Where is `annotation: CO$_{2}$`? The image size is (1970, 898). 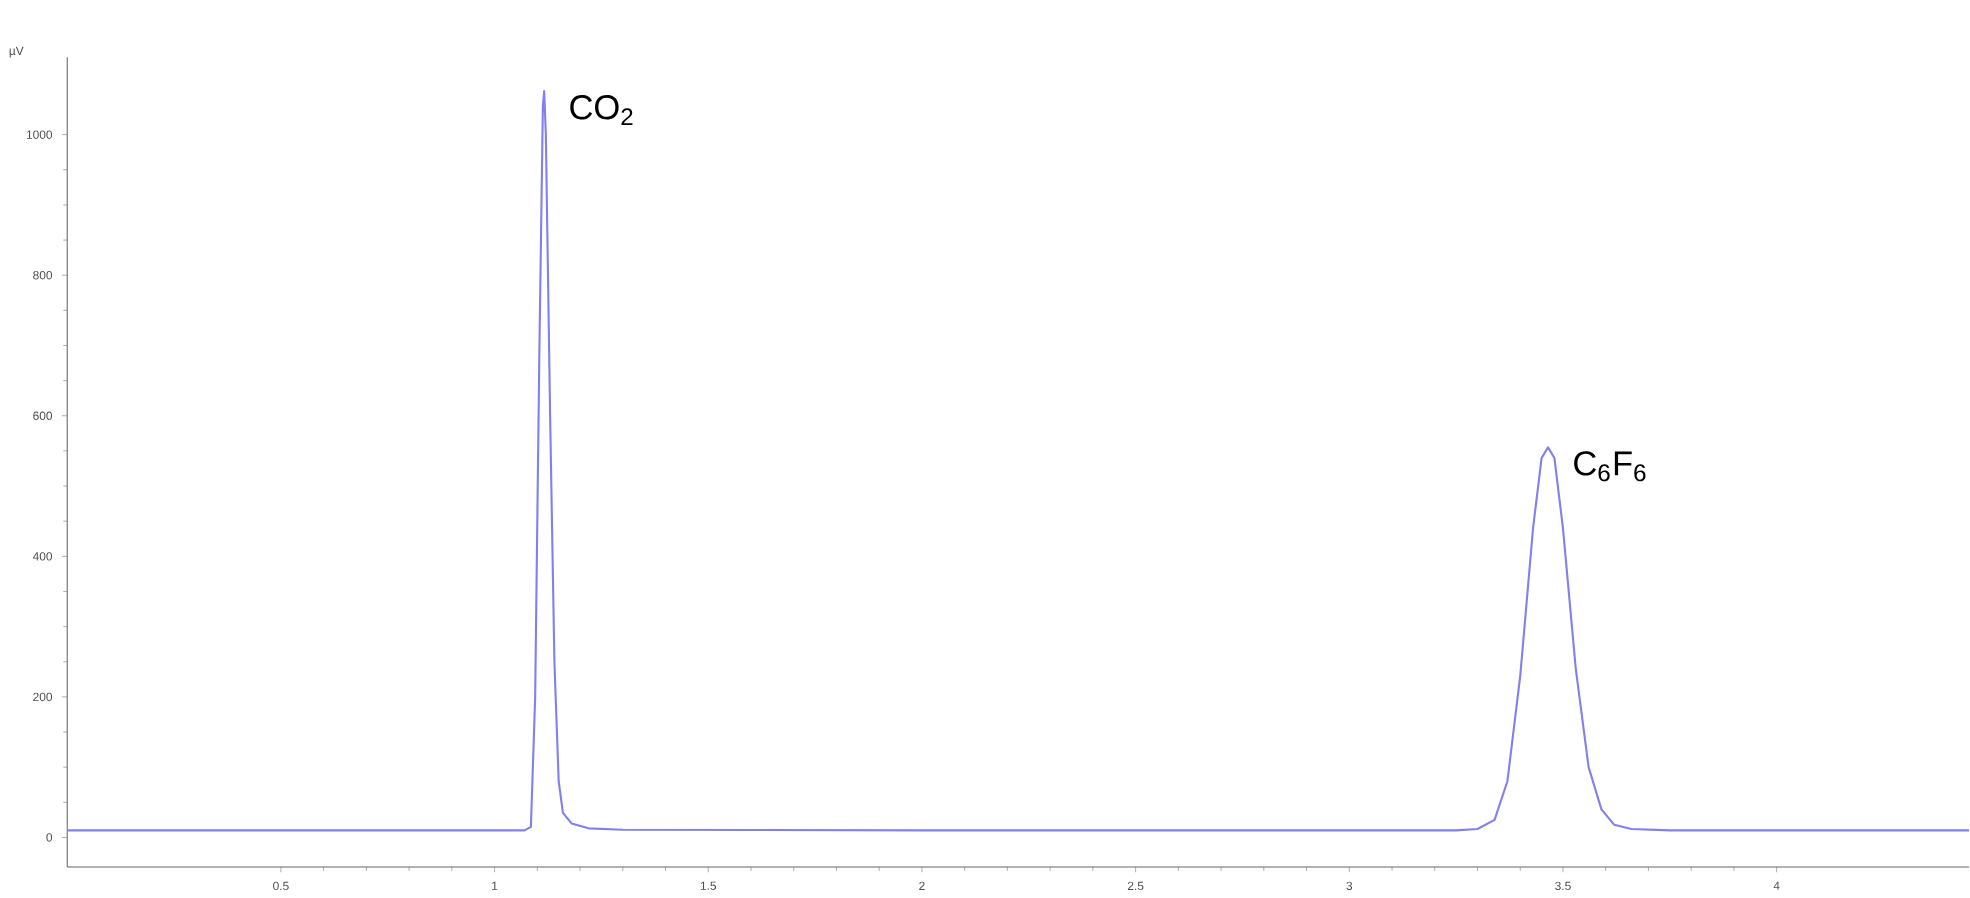
annotation: CO$_{2}$ is located at coordinates (601, 109).